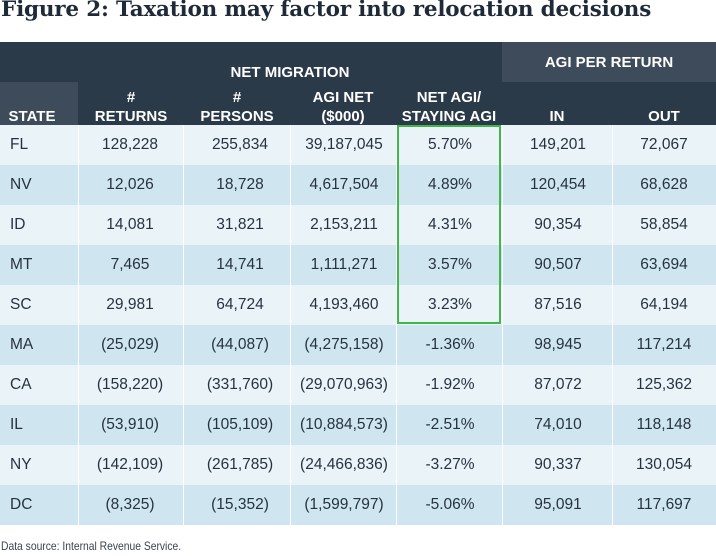 The width and height of the screenshot is (716, 556). What do you see at coordinates (450, 384) in the screenshot?
I see `cell-net-agi-ratio: -1.92%` at bounding box center [450, 384].